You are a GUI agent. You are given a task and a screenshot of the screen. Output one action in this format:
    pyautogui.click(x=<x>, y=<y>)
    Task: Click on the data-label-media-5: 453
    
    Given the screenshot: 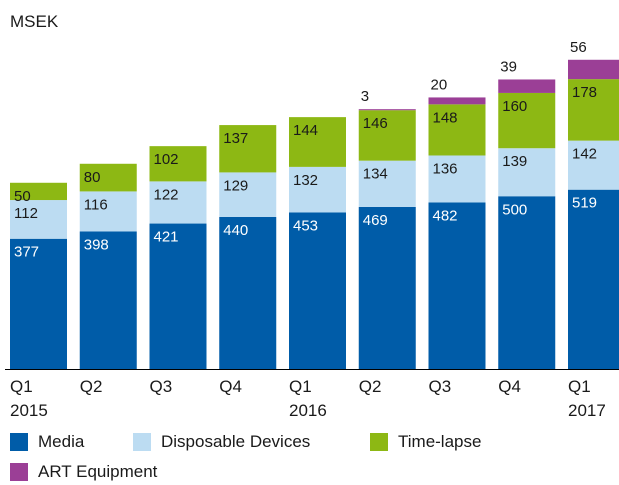 What is the action you would take?
    pyautogui.click(x=305, y=225)
    